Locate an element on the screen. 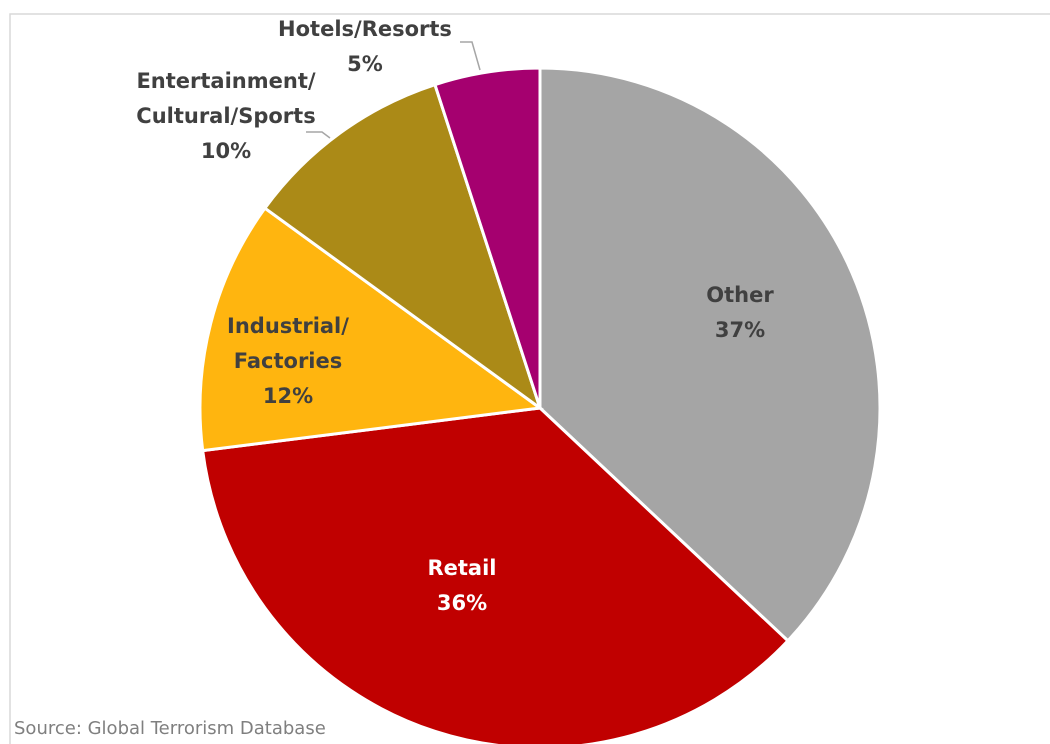 This screenshot has height=744, width=1050. value-label: 5% is located at coordinates (365, 64).